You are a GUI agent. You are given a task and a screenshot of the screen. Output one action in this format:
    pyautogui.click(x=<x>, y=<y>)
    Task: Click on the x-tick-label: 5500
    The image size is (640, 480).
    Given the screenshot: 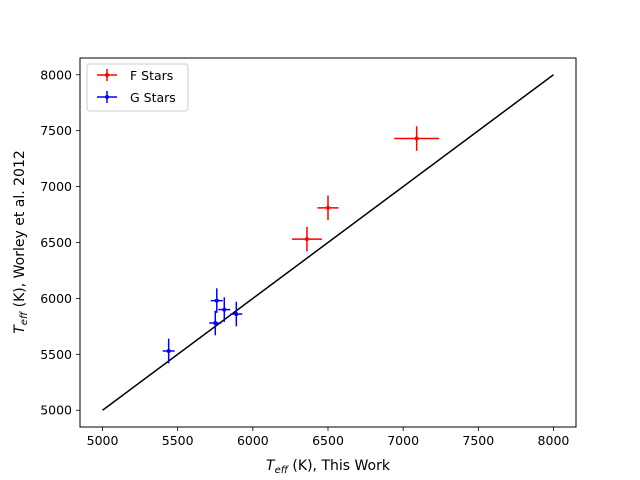 What is the action you would take?
    pyautogui.click(x=178, y=440)
    